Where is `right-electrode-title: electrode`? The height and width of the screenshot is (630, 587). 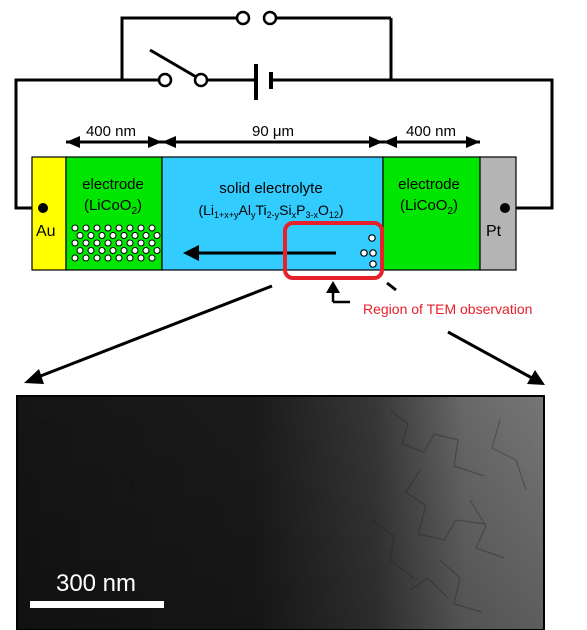
right-electrode-title: electrode is located at coordinates (429, 184).